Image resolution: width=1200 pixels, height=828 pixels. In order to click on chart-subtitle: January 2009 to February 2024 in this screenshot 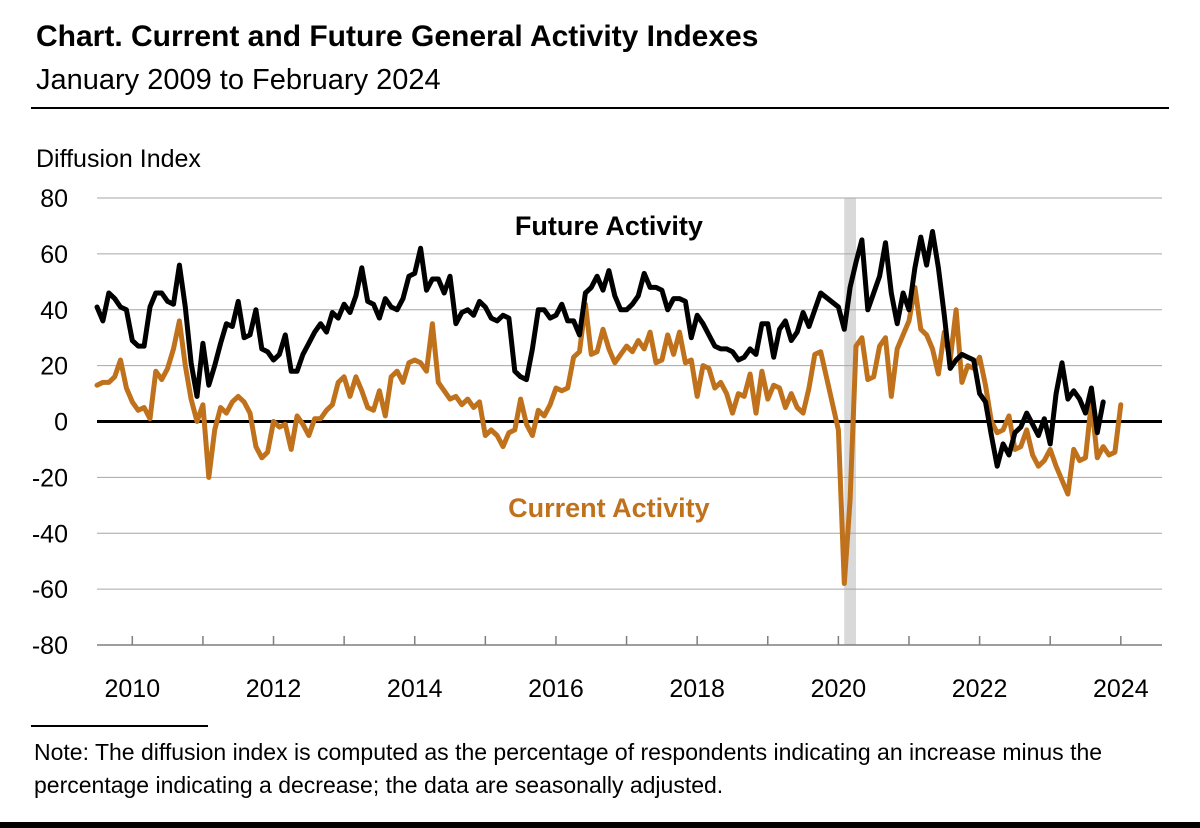, I will do `click(238, 80)`.